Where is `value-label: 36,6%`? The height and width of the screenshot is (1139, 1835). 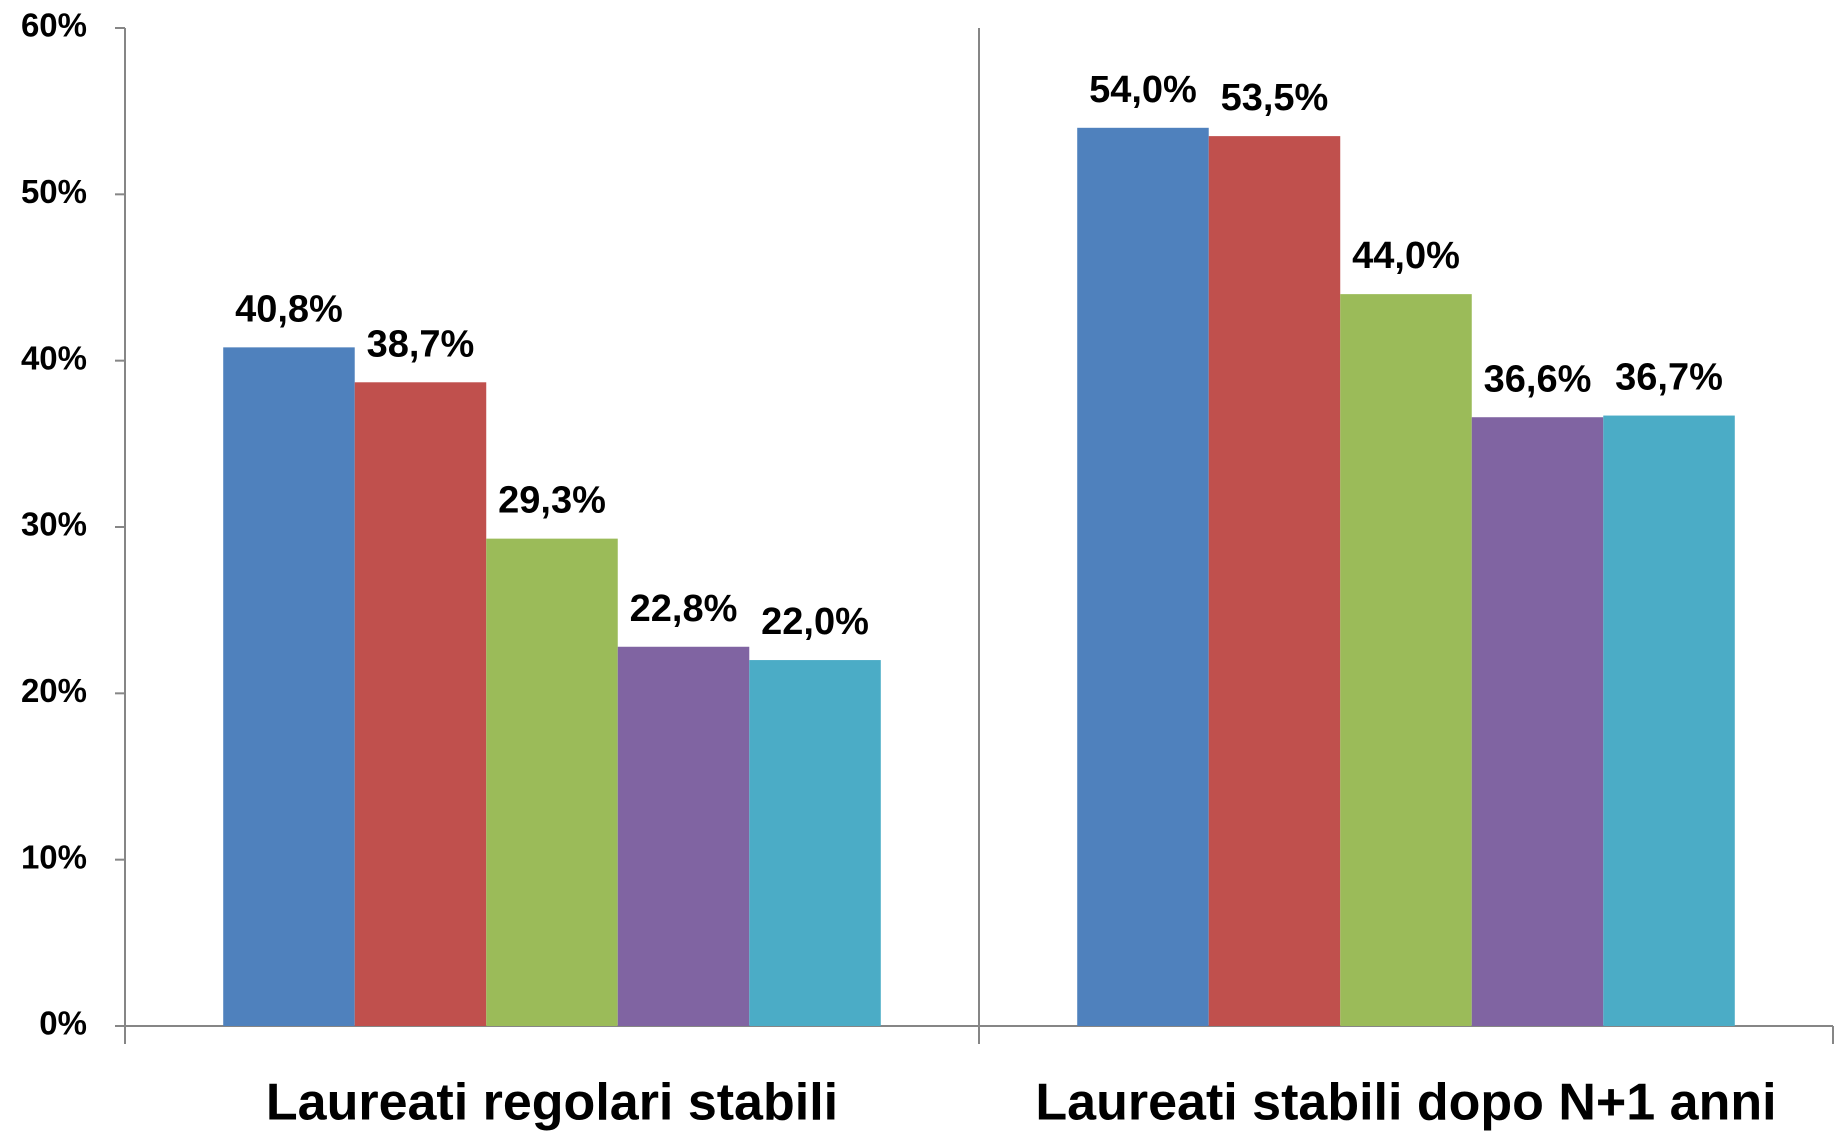
value-label: 36,6% is located at coordinates (1538, 379).